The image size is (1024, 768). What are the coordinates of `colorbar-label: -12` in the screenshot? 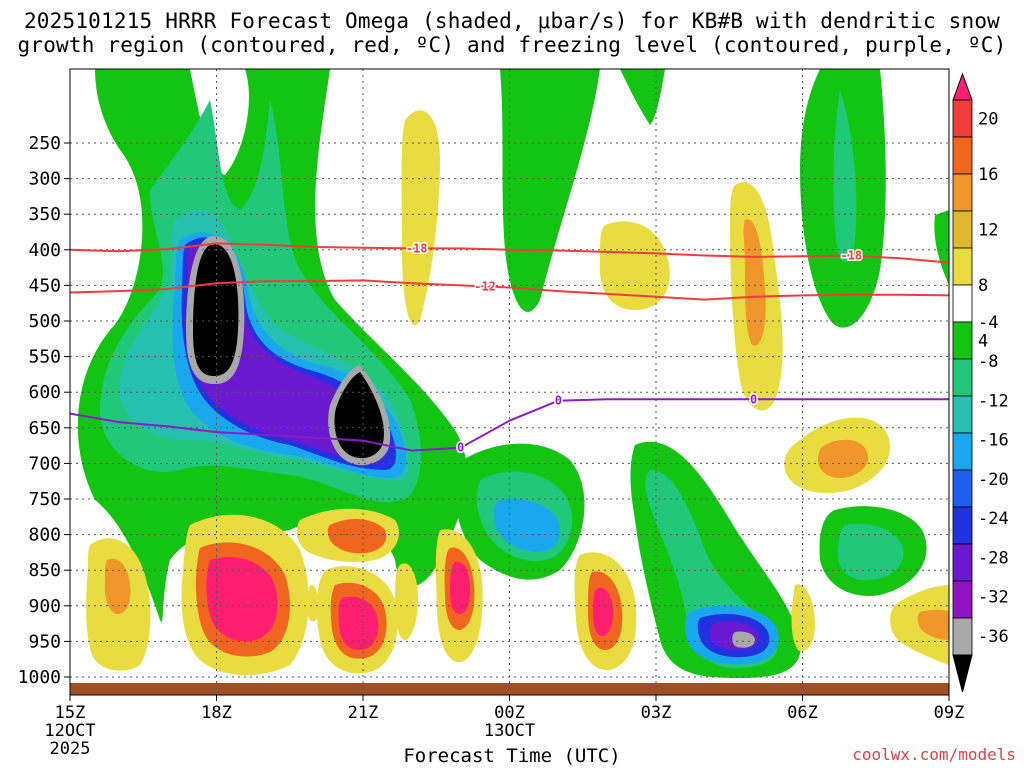 It's located at (993, 401).